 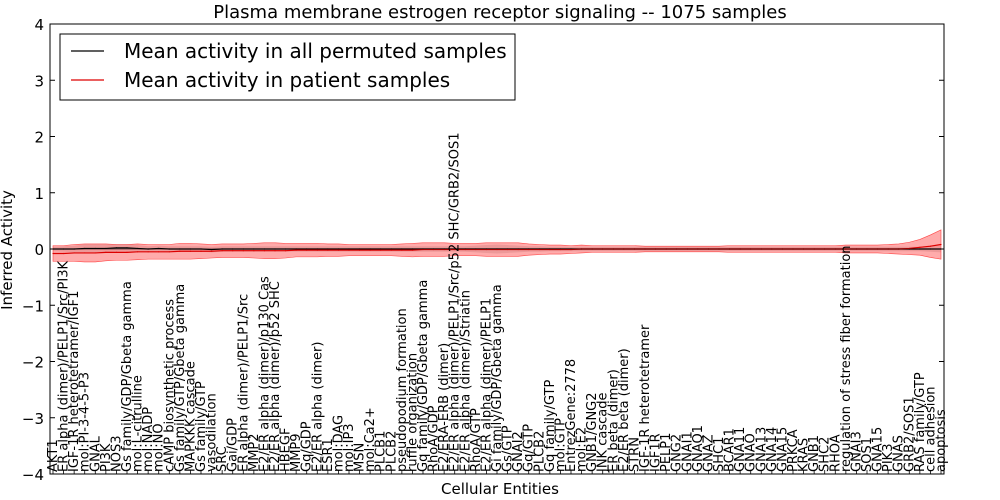 What do you see at coordinates (286, 450) in the screenshot?
I see `x-tick-label: HBEGF` at bounding box center [286, 450].